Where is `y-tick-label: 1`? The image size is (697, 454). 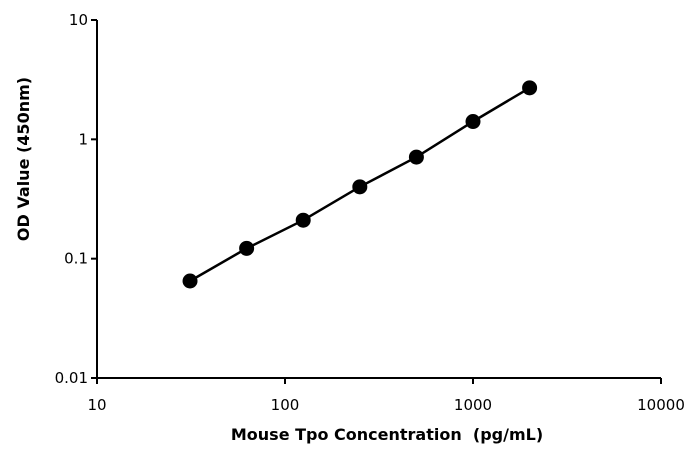 y-tick-label: 1 is located at coordinates (83, 139).